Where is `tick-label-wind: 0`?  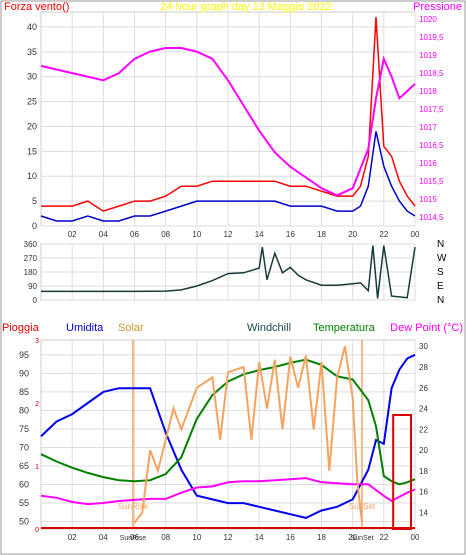
tick-label-wind: 0 is located at coordinates (34, 226).